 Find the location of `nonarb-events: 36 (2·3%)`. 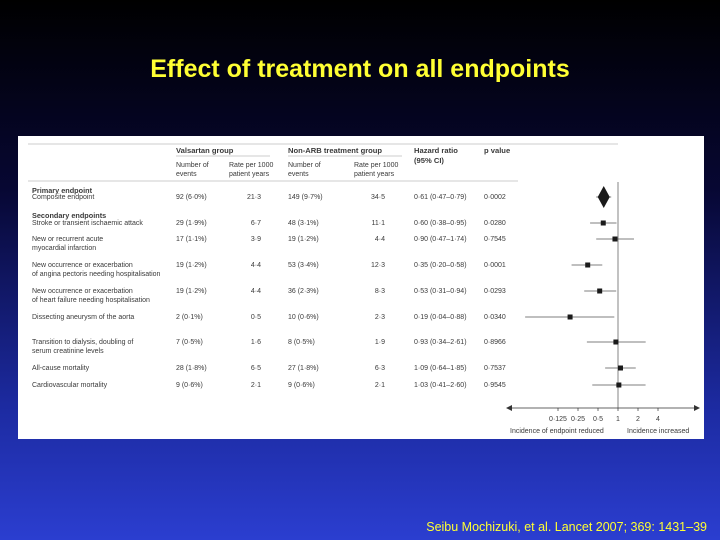

nonarb-events: 36 (2·3%) is located at coordinates (303, 291).